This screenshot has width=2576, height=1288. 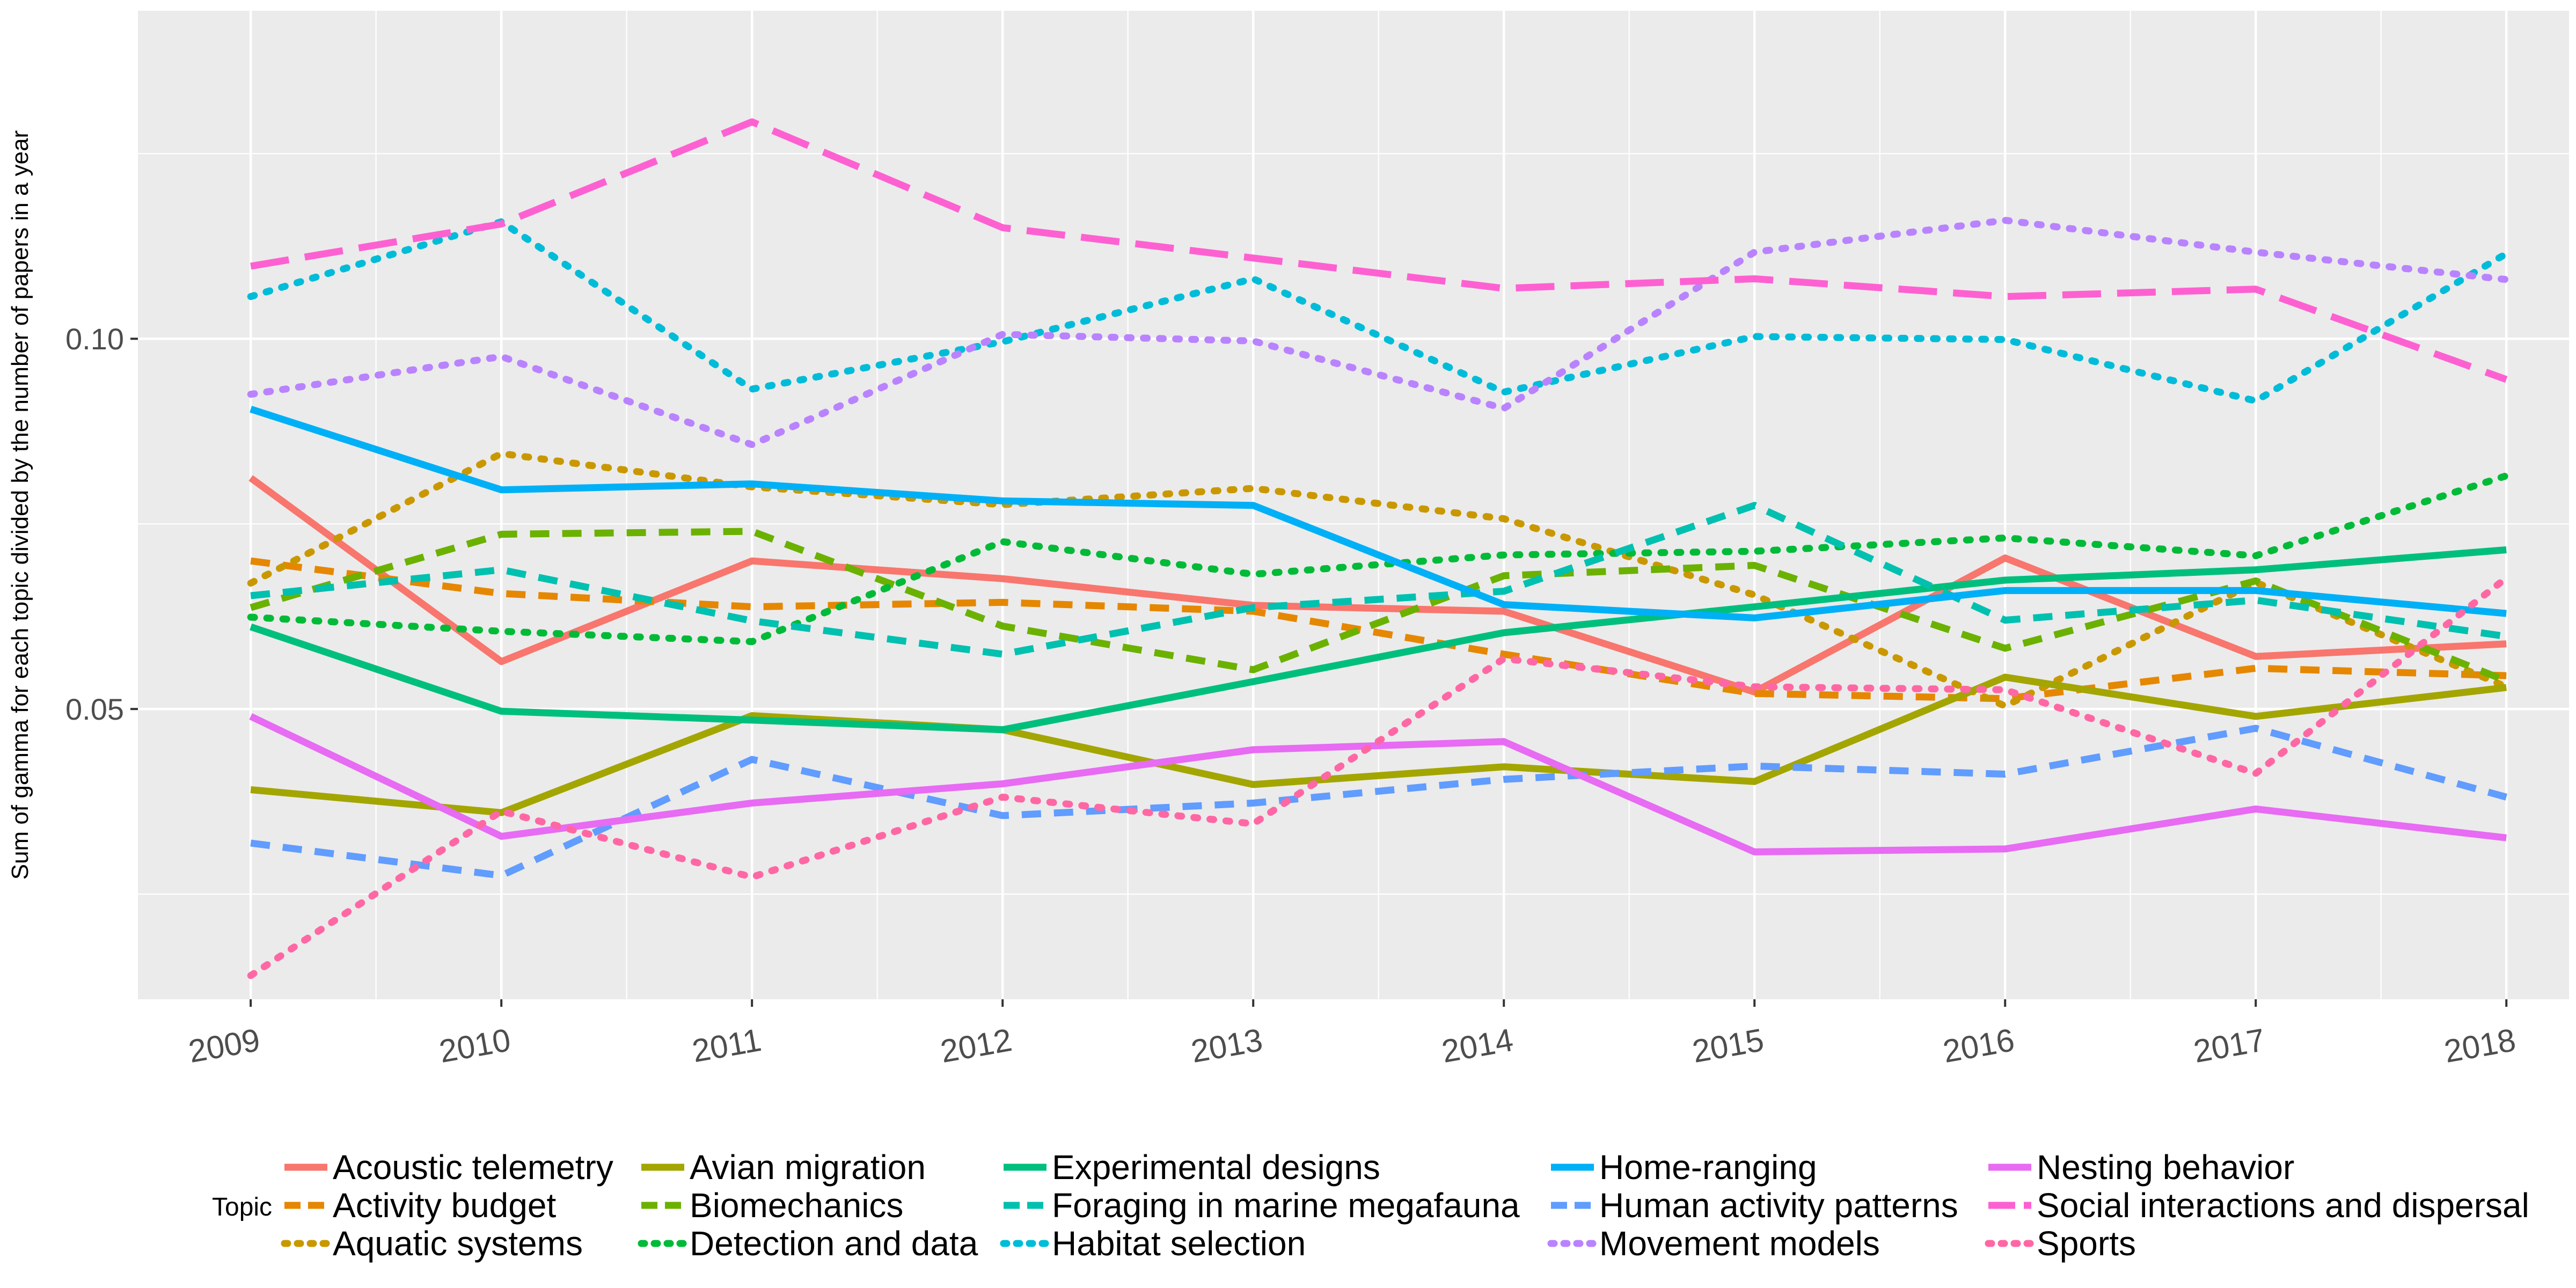 I want to click on legend-item: Movement models, so click(x=1713, y=1243).